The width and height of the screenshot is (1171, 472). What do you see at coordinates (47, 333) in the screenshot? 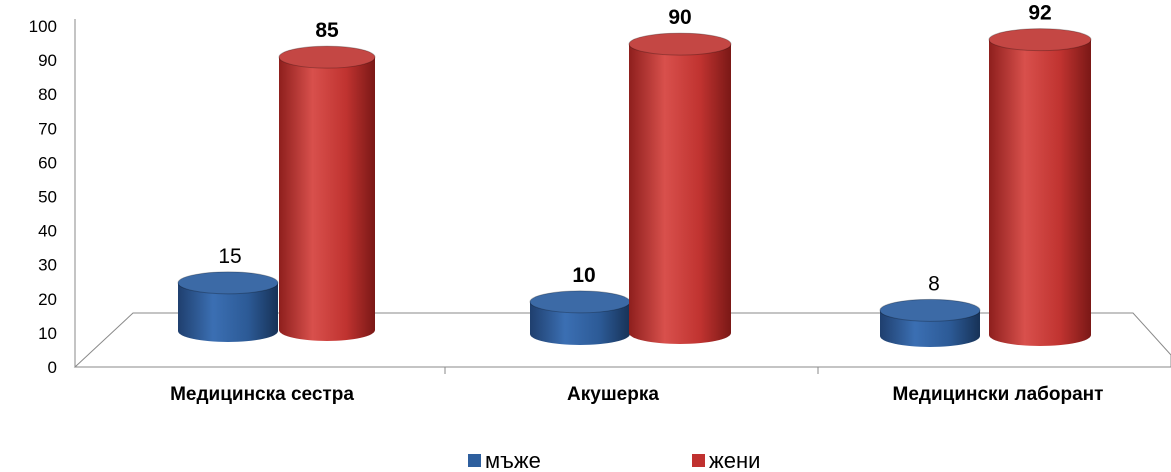
I see `y-tick-label: 10` at bounding box center [47, 333].